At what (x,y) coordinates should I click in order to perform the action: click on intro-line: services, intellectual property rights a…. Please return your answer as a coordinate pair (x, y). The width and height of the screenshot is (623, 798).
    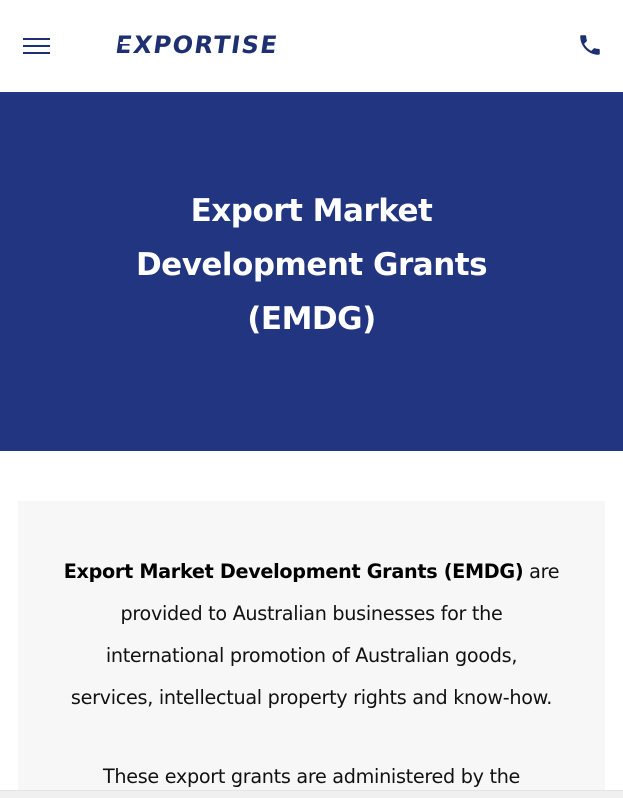
    Looking at the image, I should click on (311, 697).